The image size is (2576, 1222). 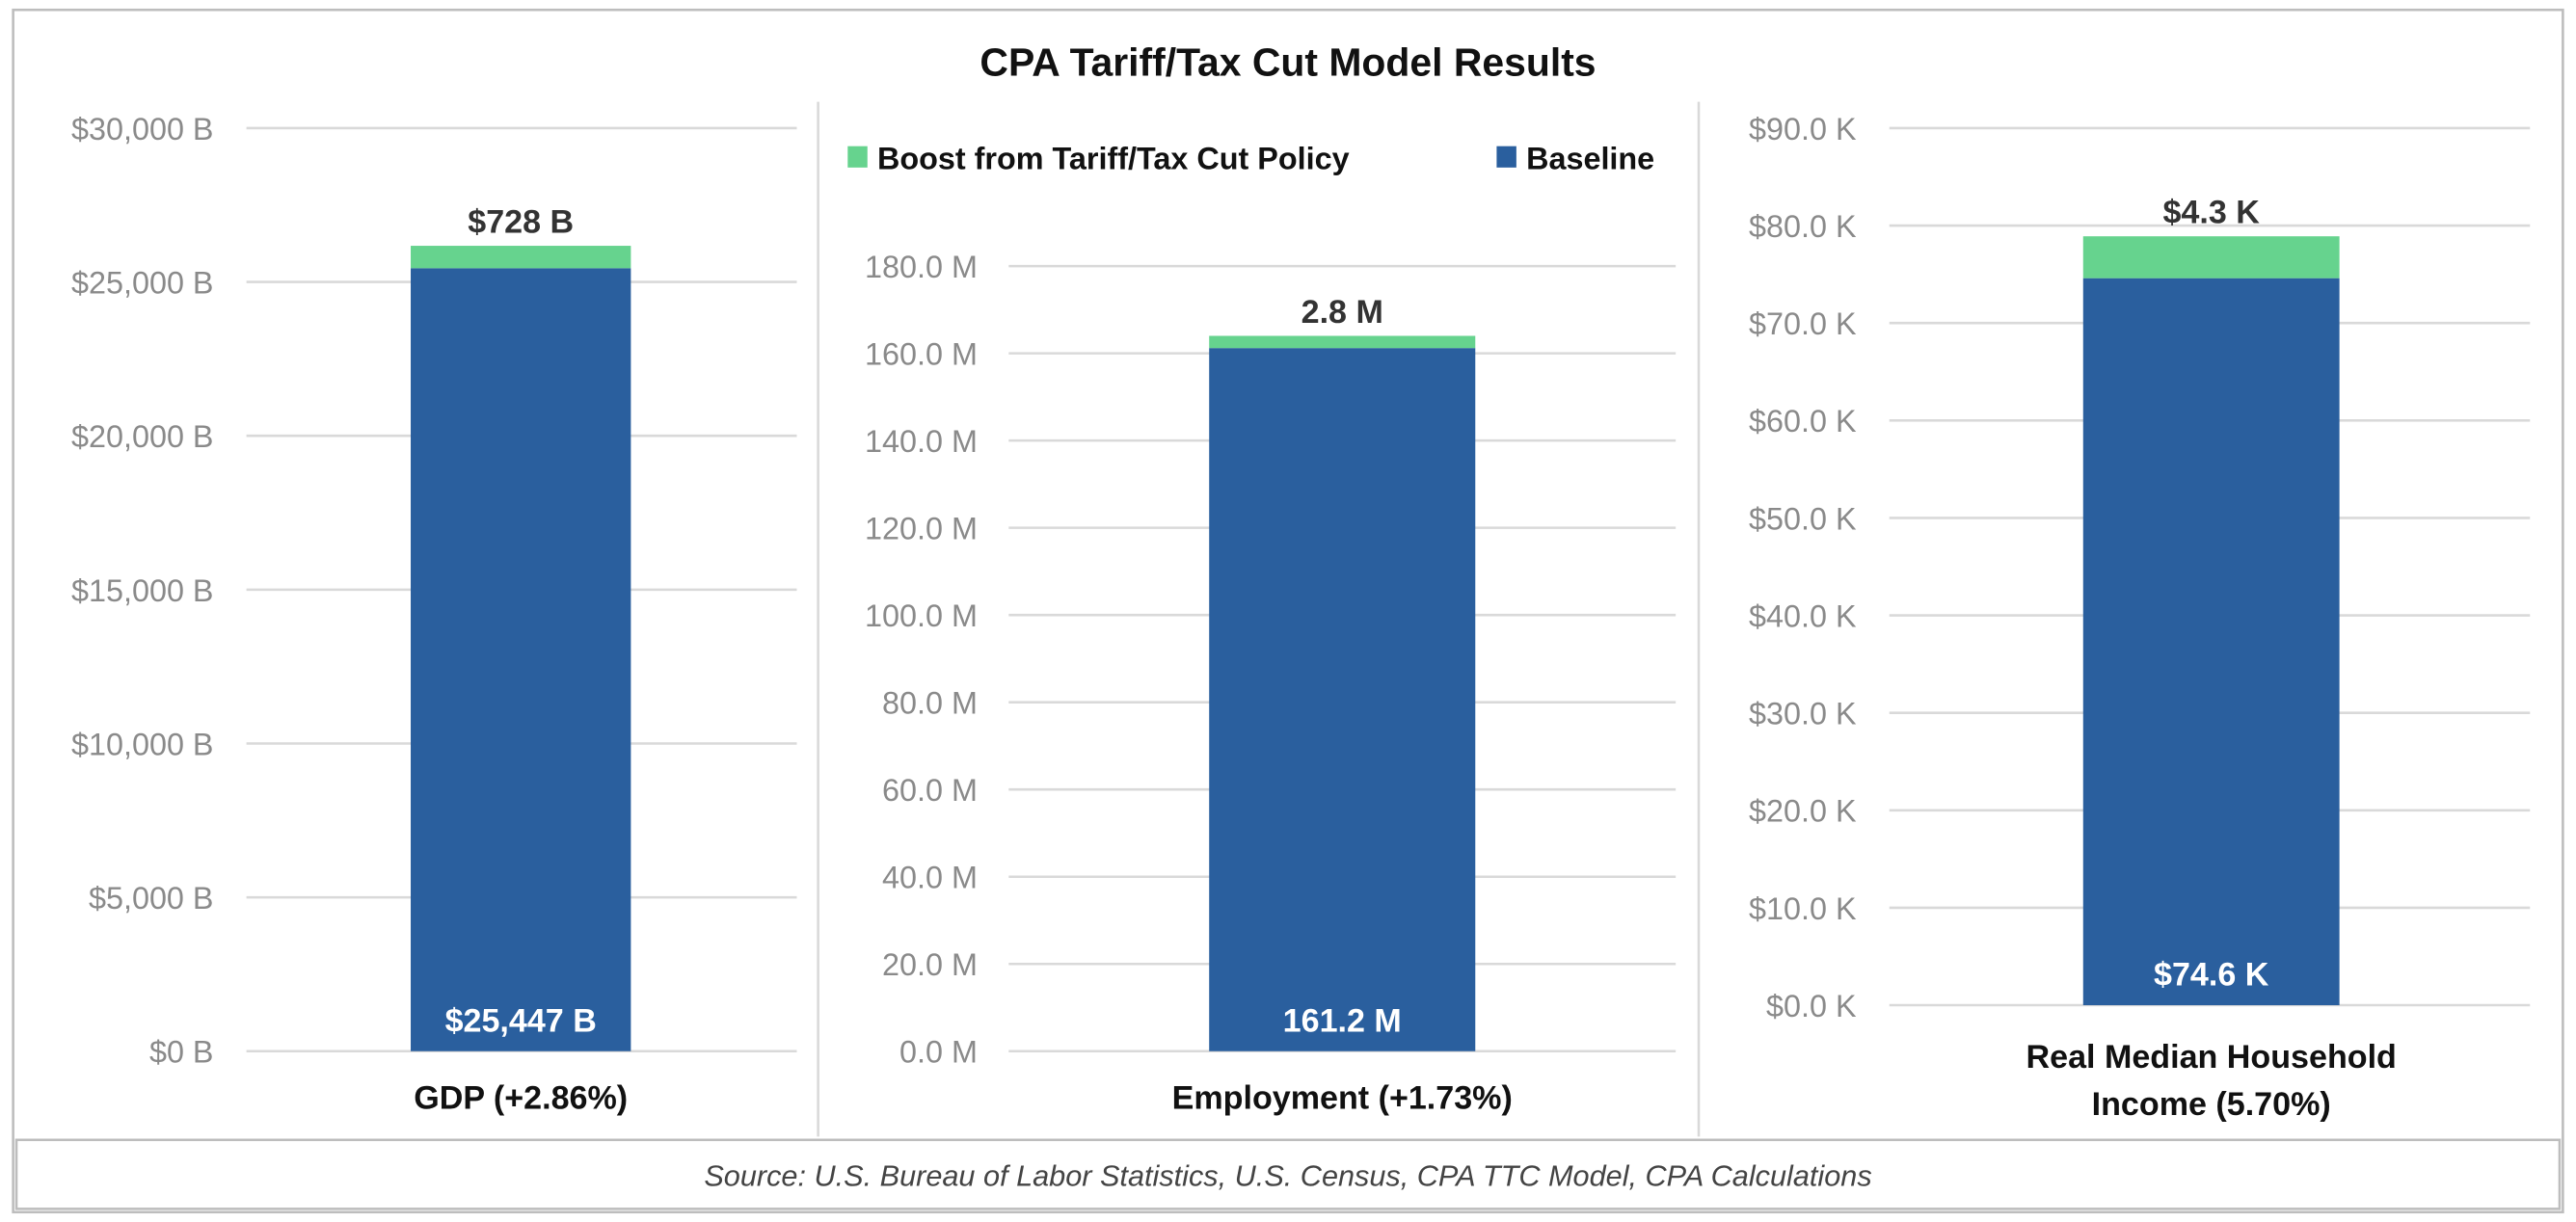 I want to click on data-label-baseline: $74.6 K, so click(x=2212, y=975).